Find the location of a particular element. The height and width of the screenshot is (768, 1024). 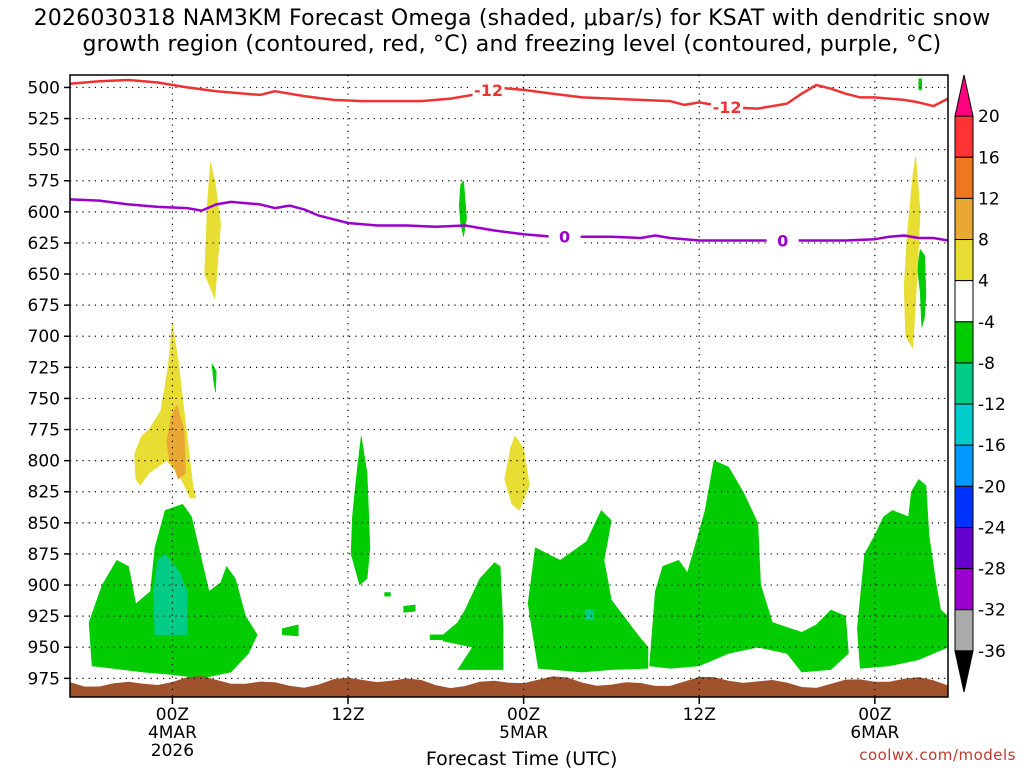

colorbar-label-13: -36 is located at coordinates (992, 652).